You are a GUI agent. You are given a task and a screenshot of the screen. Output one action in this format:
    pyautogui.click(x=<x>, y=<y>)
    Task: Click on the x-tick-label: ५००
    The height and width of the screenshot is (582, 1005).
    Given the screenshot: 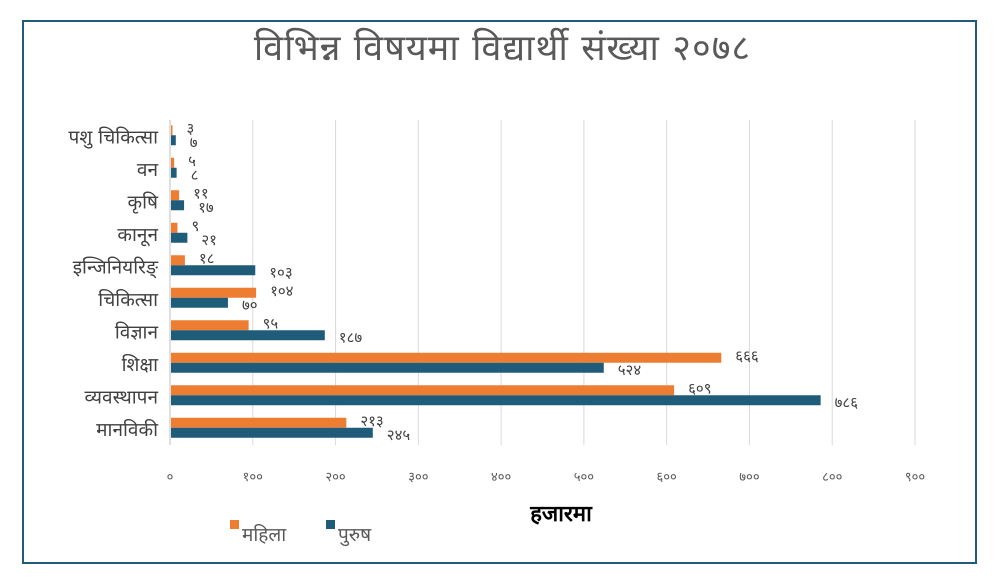 What is the action you would take?
    pyautogui.click(x=584, y=477)
    